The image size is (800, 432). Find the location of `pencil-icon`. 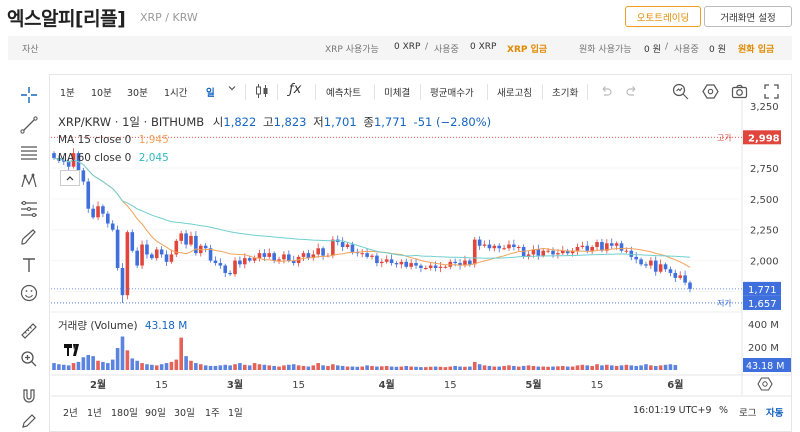

pencil-icon is located at coordinates (29, 421).